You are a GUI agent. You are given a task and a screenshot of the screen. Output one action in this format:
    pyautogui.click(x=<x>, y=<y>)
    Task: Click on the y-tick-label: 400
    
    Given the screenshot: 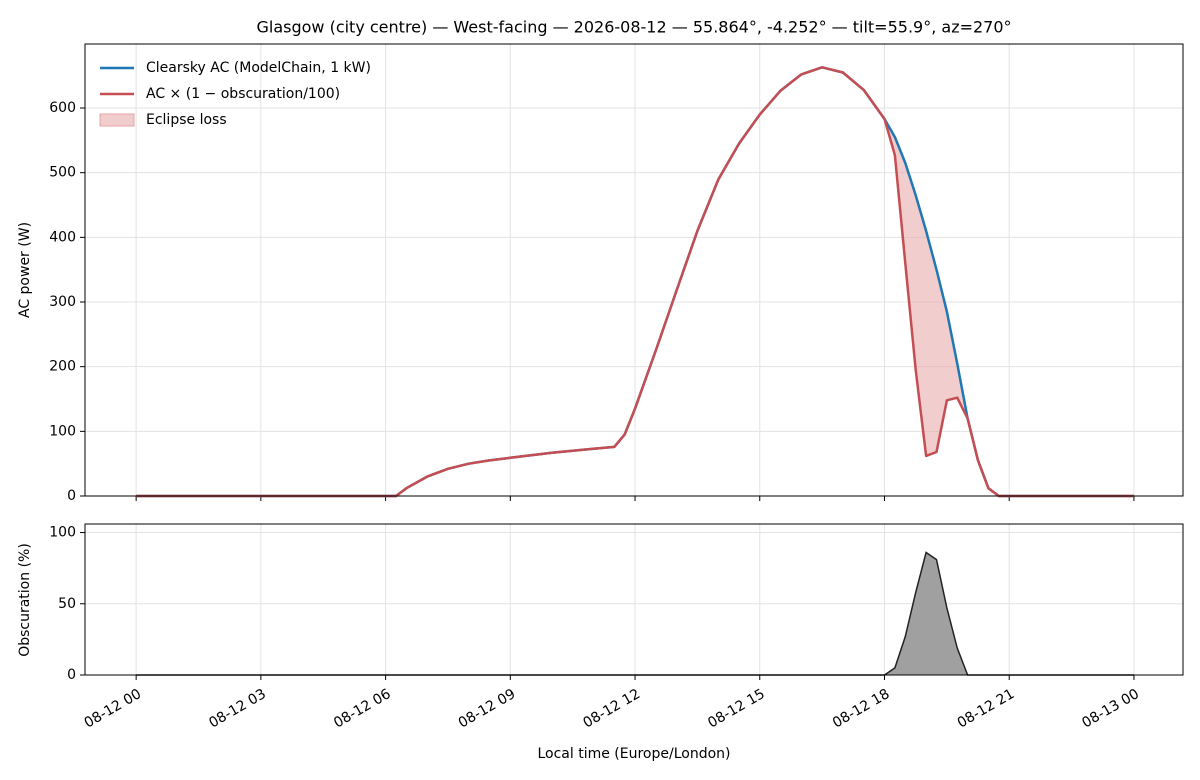 What is the action you would take?
    pyautogui.click(x=62, y=237)
    